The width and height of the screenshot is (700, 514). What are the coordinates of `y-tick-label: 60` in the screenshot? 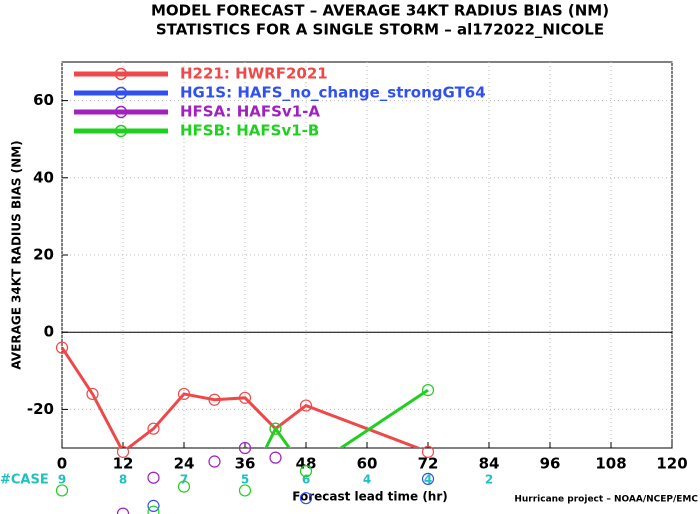 It's located at (43, 100).